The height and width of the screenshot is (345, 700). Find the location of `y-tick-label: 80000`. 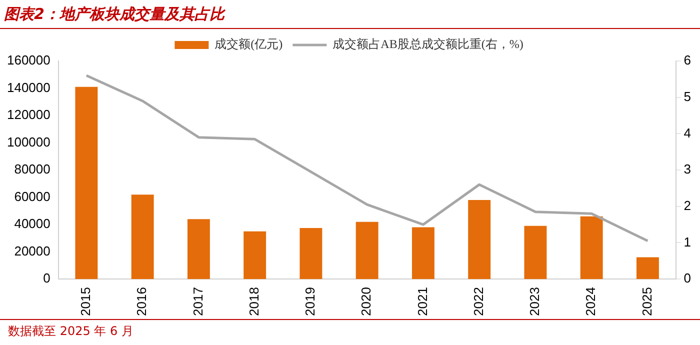

y-tick-label: 80000 is located at coordinates (32, 169).